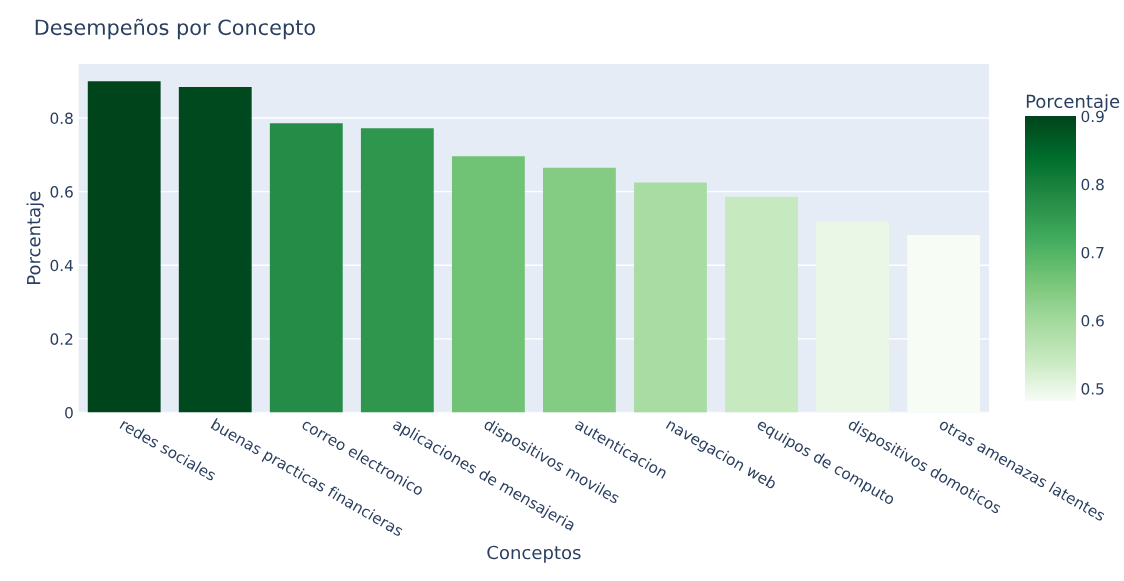  I want to click on y-tick-label: 0.8, so click(61, 118).